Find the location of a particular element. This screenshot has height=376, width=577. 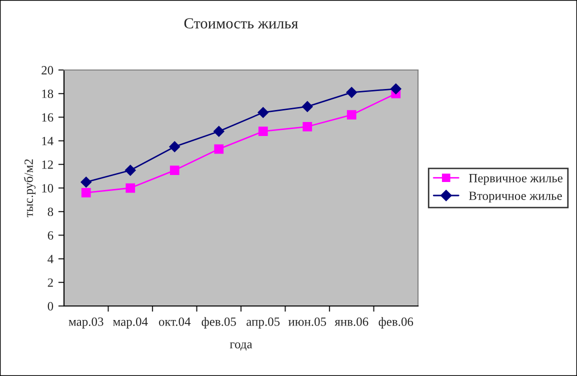

x-tick-label: июн.05 is located at coordinates (307, 321).